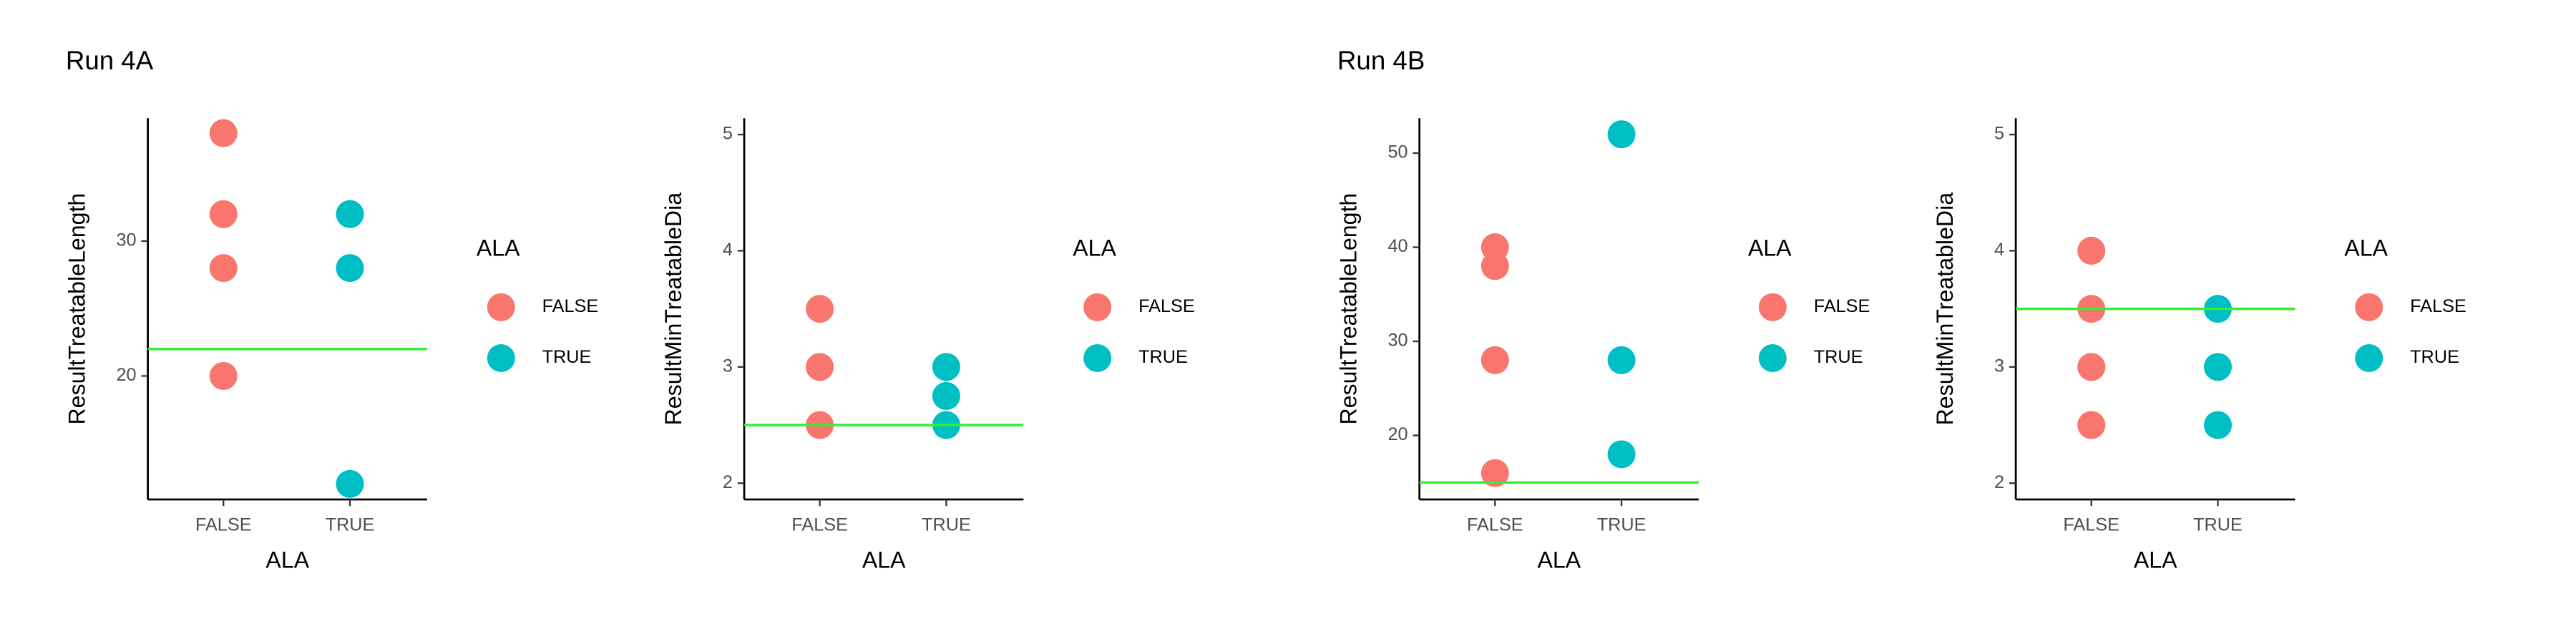 This screenshot has height=644, width=2576. I want to click on y-tick-label: 50, so click(1398, 152).